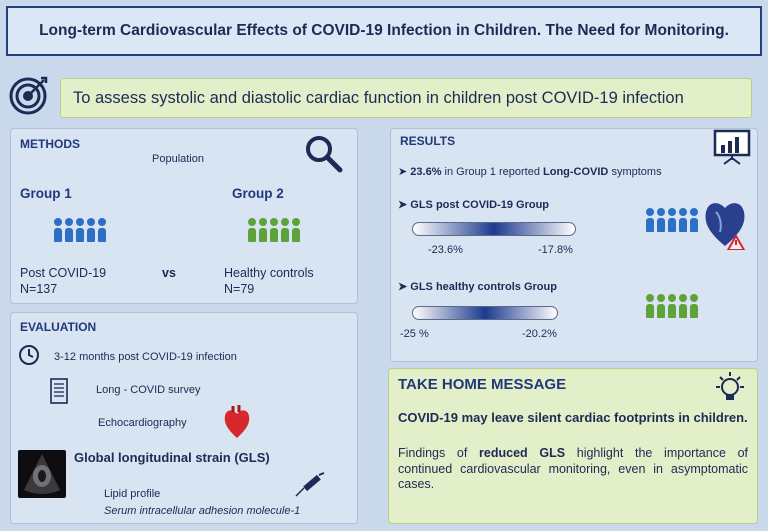  What do you see at coordinates (132, 494) in the screenshot?
I see `eval-lipid: Lipid profile` at bounding box center [132, 494].